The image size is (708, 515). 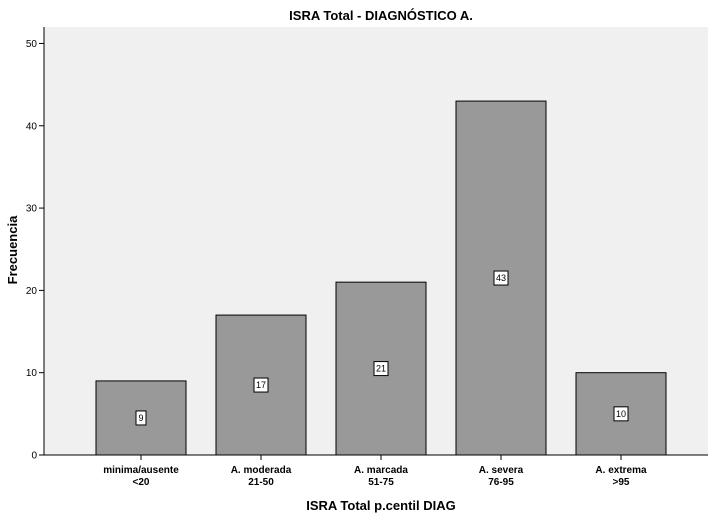 What do you see at coordinates (12, 249) in the screenshot?
I see `y-axis-title: Frecuencia` at bounding box center [12, 249].